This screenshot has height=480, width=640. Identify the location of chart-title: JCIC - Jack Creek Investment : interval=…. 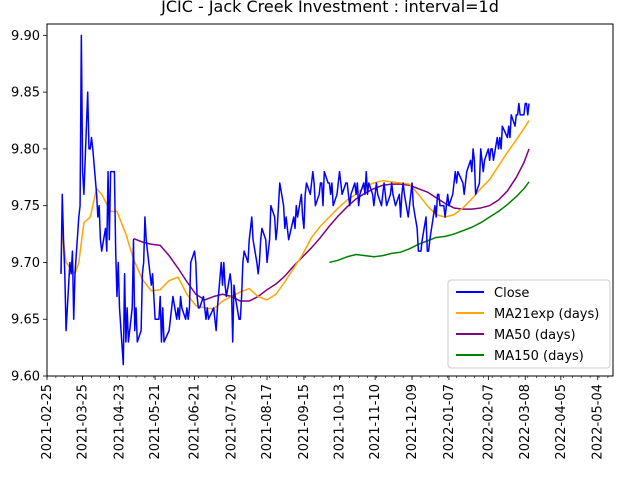
(329, 8).